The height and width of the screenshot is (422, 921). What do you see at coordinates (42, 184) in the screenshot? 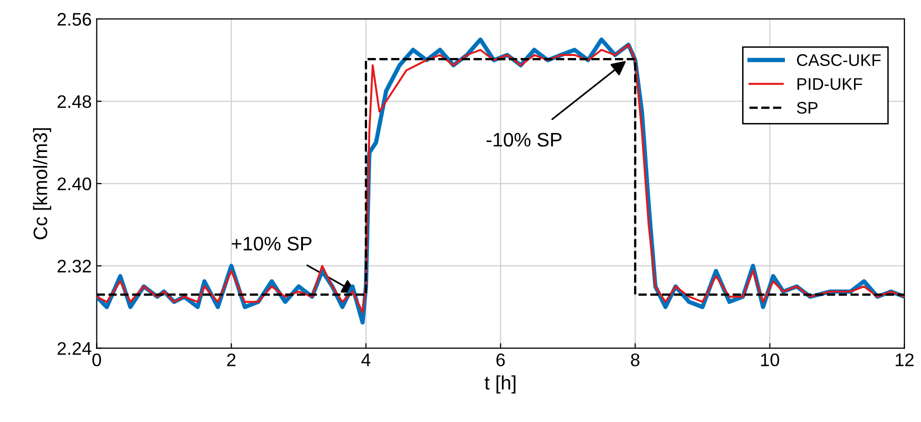
I see `y-axis-title: Cc [kmol/m3]` at bounding box center [42, 184].